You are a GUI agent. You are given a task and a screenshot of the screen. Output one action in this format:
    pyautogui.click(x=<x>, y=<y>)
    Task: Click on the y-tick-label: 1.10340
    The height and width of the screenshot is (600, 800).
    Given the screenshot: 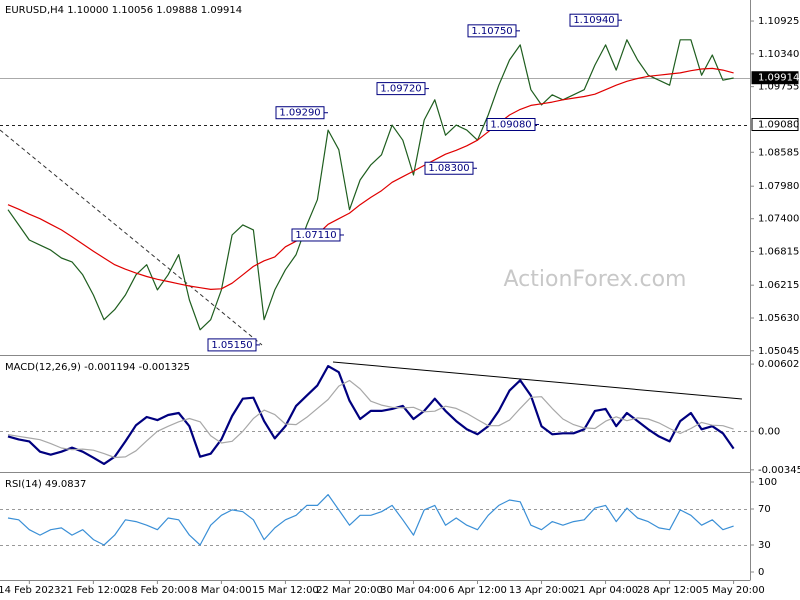 What is the action you would take?
    pyautogui.click(x=778, y=54)
    